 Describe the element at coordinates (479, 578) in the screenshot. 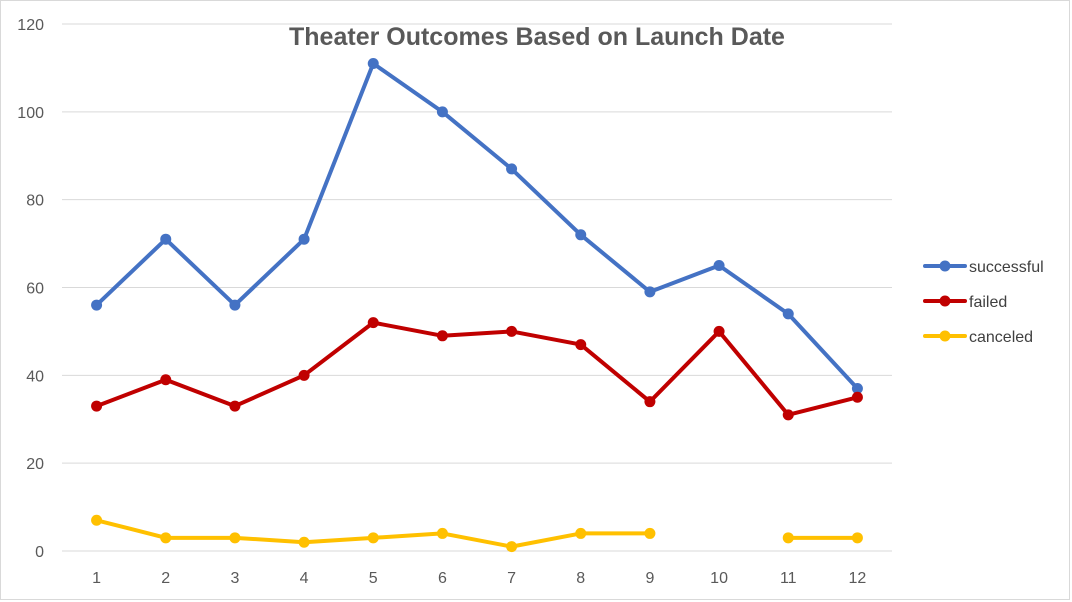

I see `x-axis-ticks: 1 2 3 4 5 6 7 8 9 10 11 12` at that location.